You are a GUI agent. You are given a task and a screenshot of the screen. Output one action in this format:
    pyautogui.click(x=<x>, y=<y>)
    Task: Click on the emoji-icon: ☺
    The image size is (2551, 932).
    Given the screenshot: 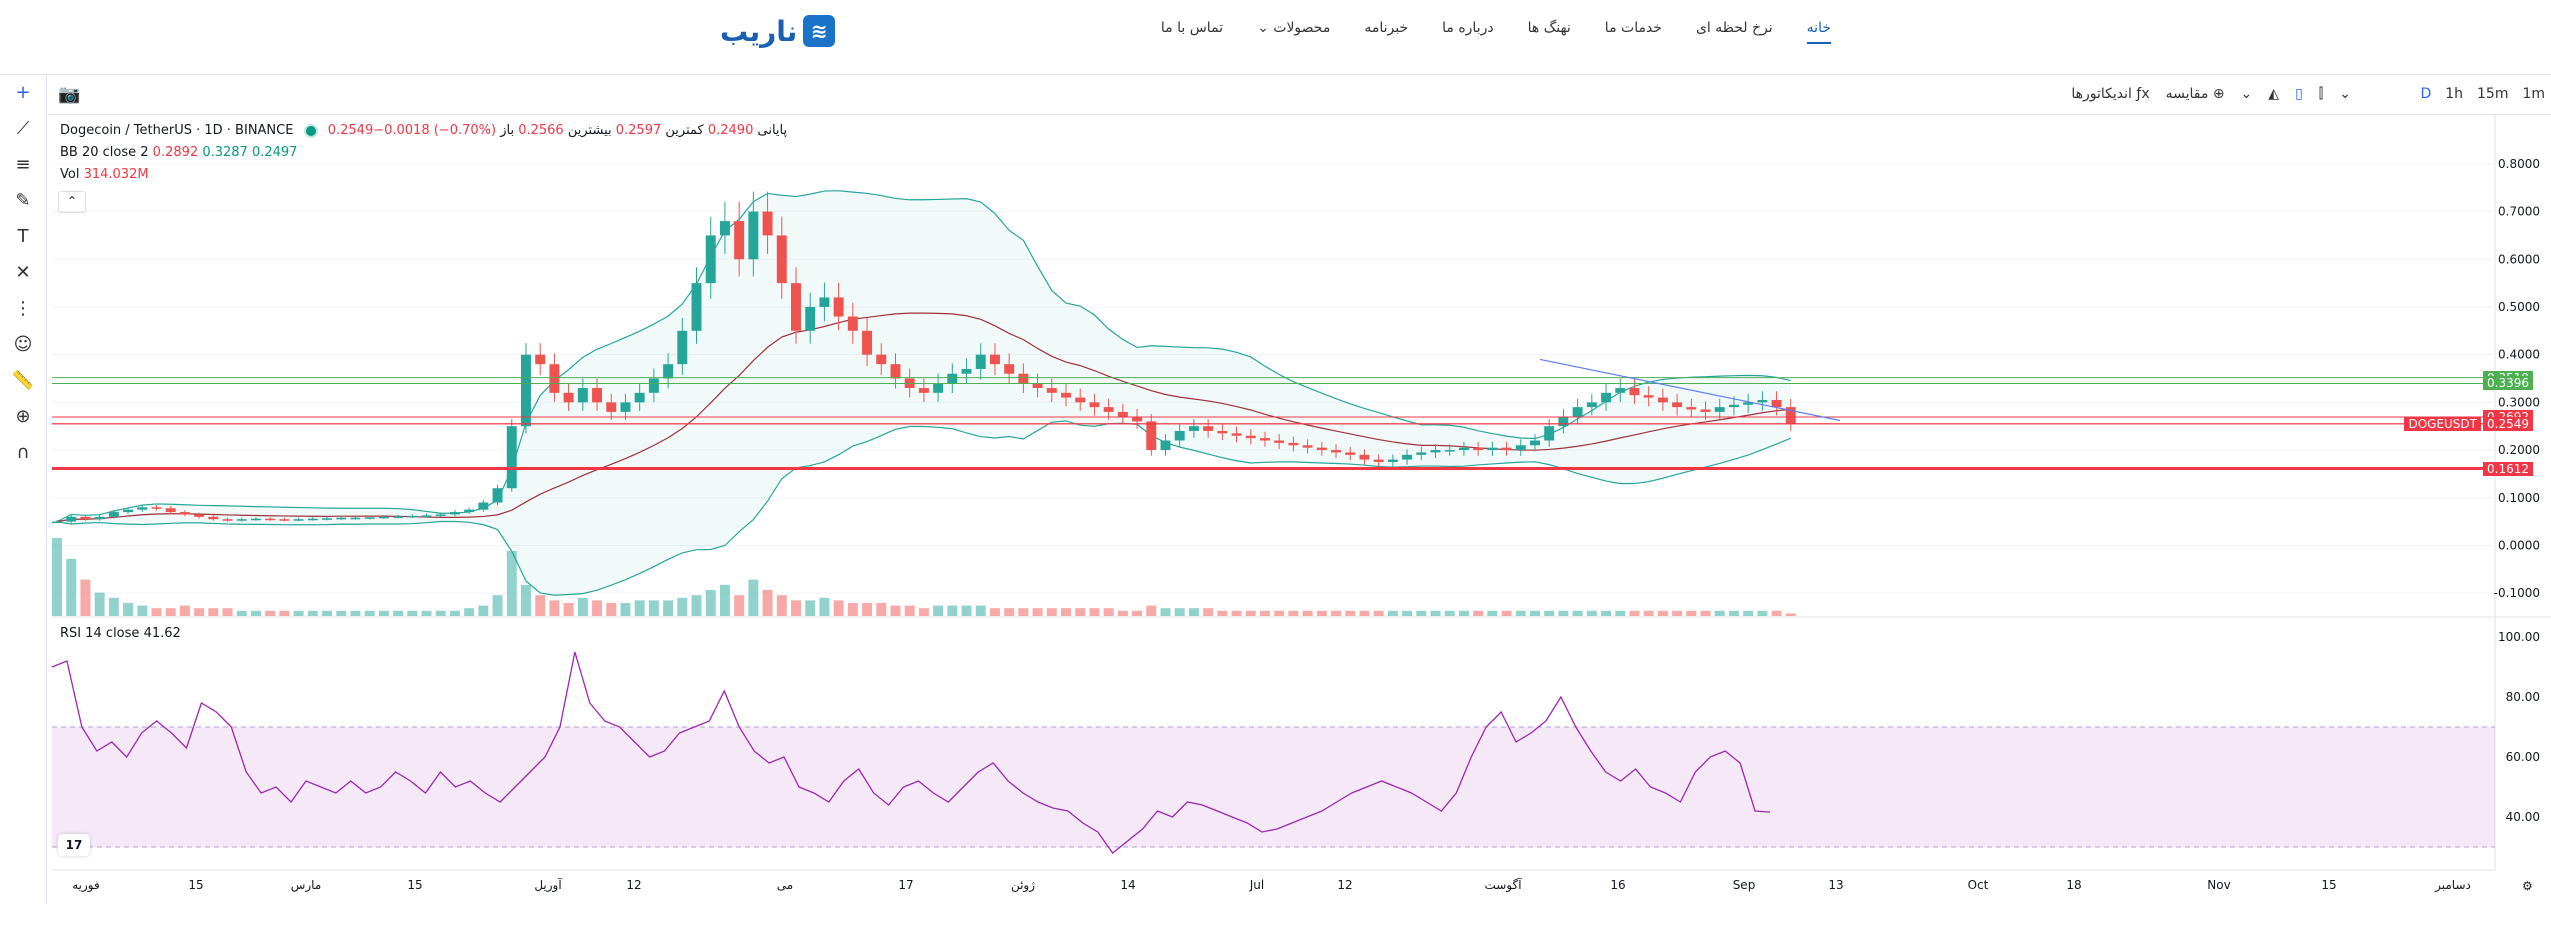 What is the action you would take?
    pyautogui.click(x=23, y=344)
    